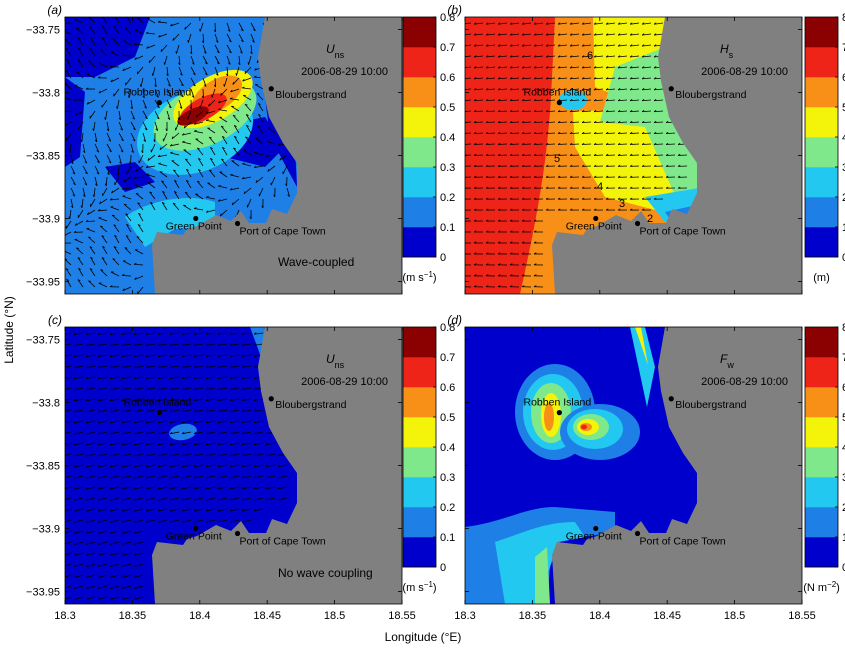 The width and height of the screenshot is (845, 650). I want to click on contour-label: 5, so click(557, 159).